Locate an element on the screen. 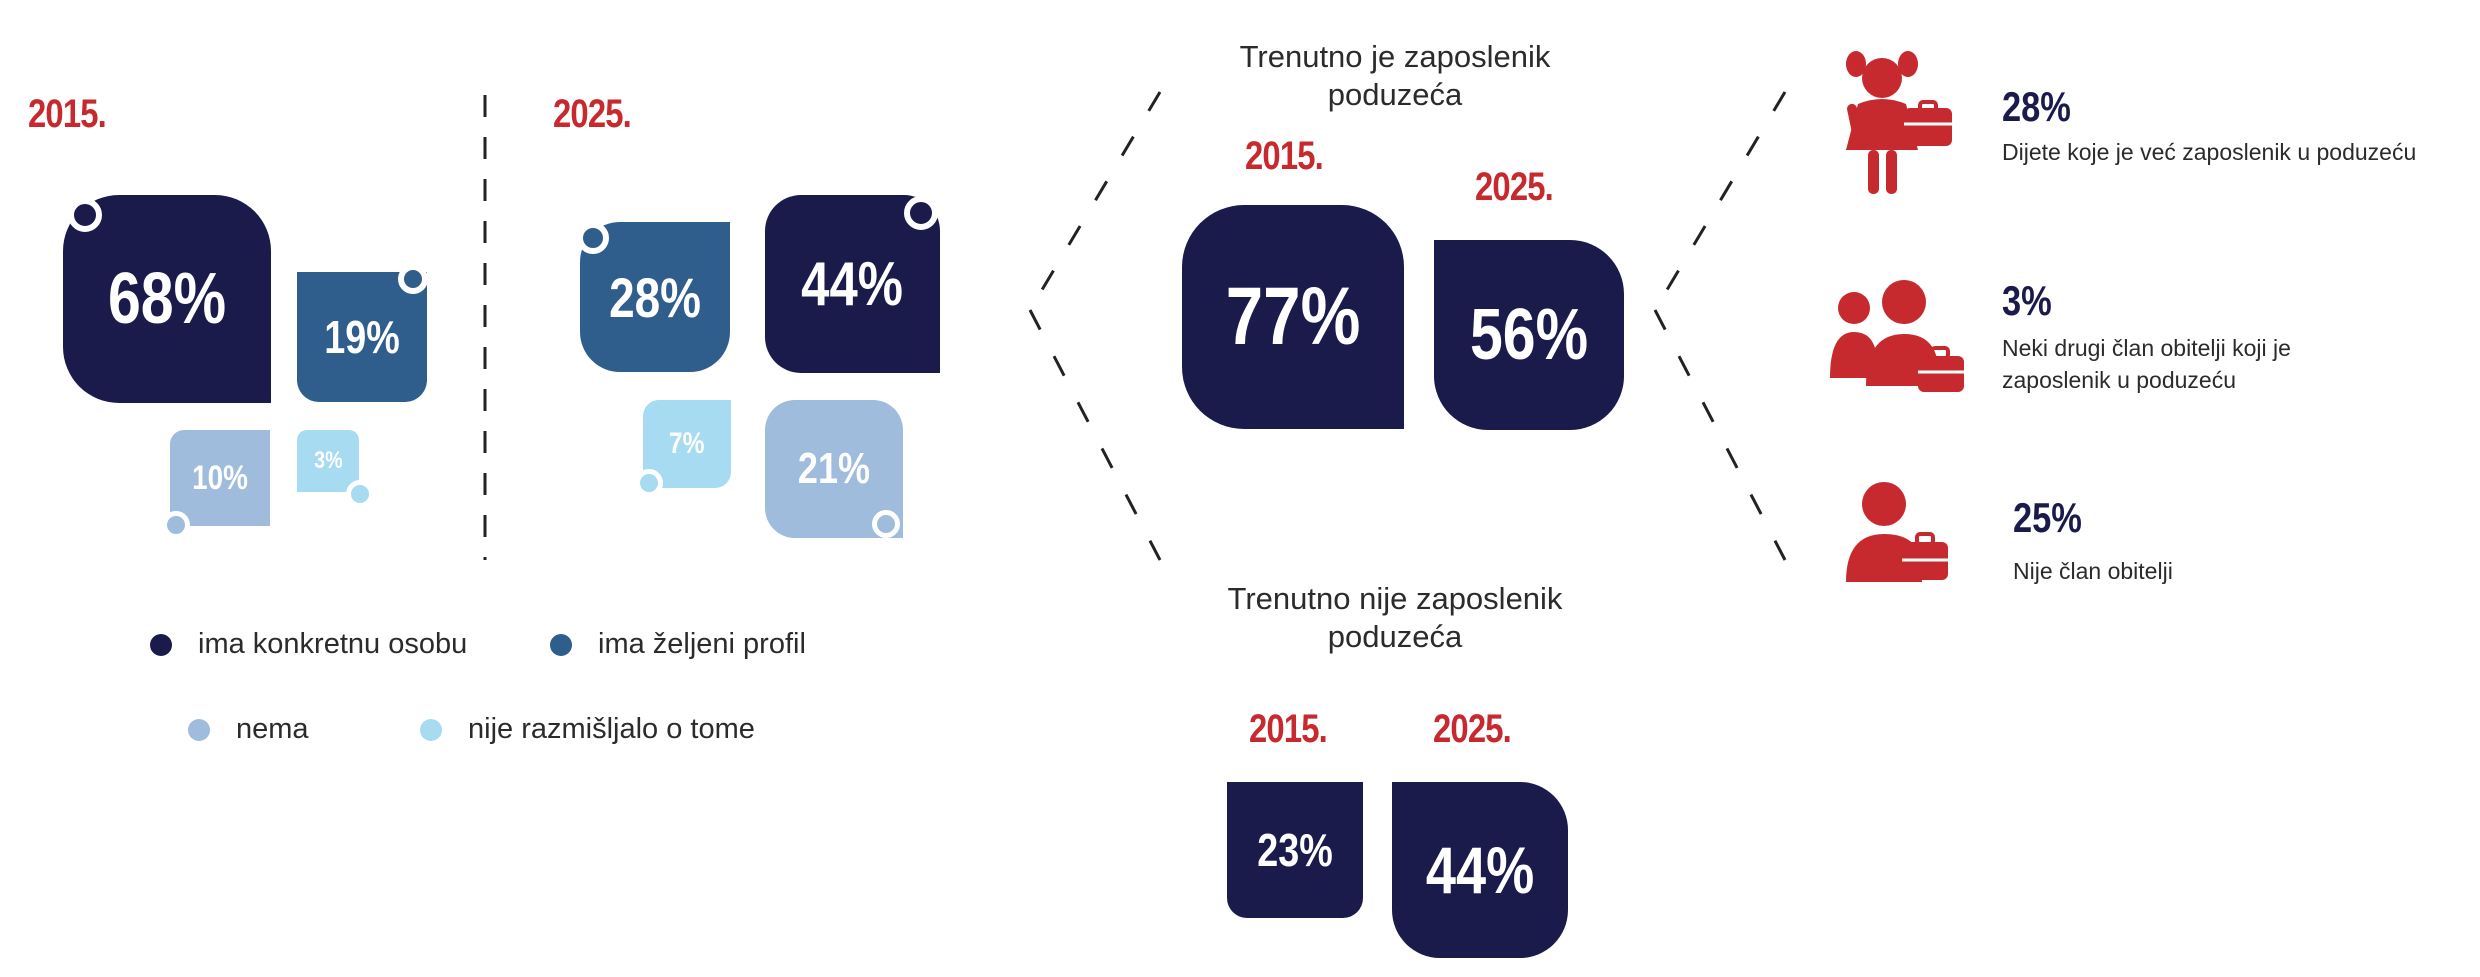 Image resolution: width=2480 pixels, height=977 pixels. tile-employee-2025: 56% is located at coordinates (1529, 335).